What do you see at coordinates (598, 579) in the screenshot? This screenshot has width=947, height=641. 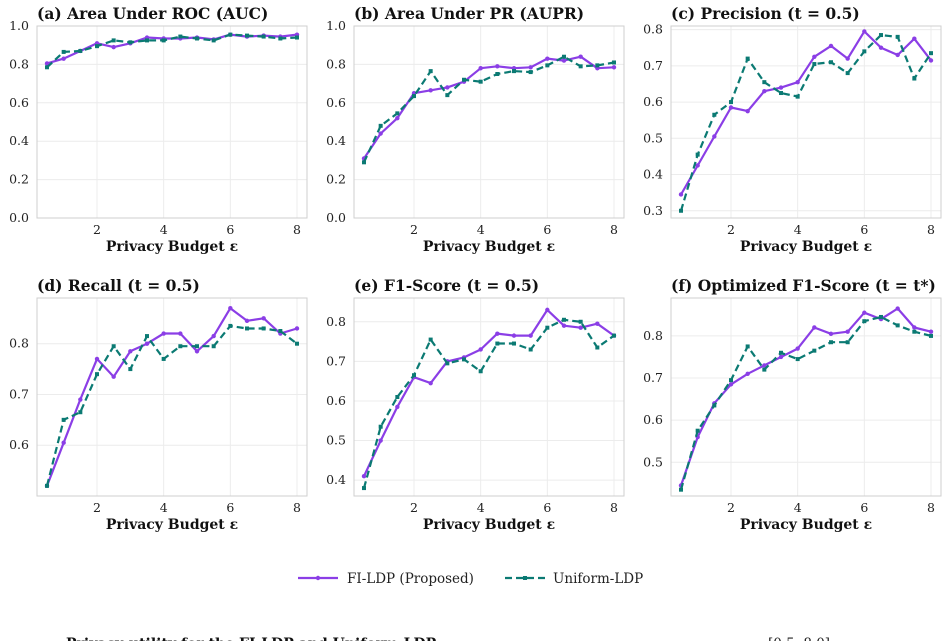 I see `legend-label-uniform-ldp: Uniform-LDP` at bounding box center [598, 579].